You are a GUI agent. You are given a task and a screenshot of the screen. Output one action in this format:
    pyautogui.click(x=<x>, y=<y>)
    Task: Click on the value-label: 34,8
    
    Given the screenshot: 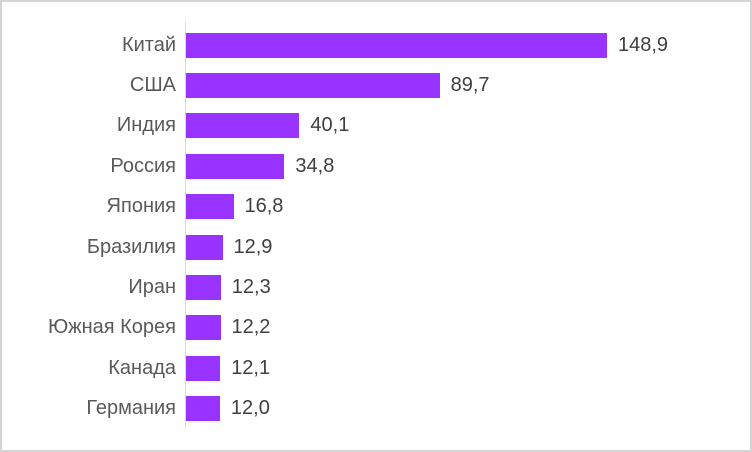 What is the action you would take?
    pyautogui.click(x=315, y=165)
    